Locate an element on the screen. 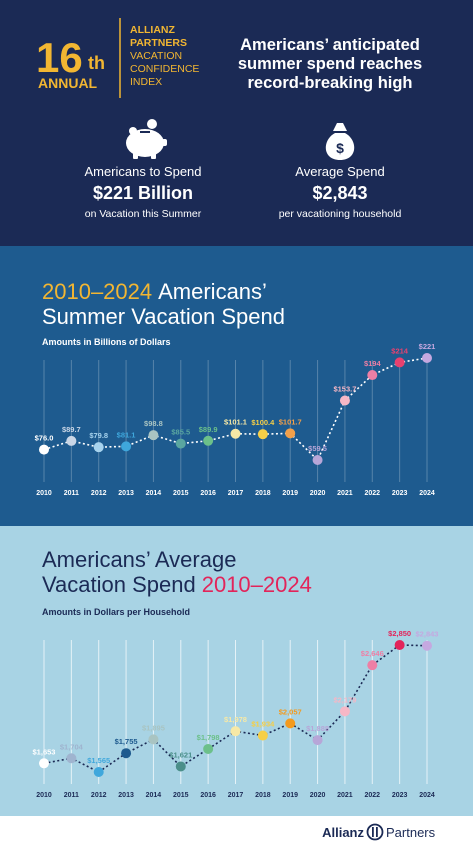 Image resolution: width=473 pixels, height=850 pixels. value-label: $98.8 is located at coordinates (153, 423).